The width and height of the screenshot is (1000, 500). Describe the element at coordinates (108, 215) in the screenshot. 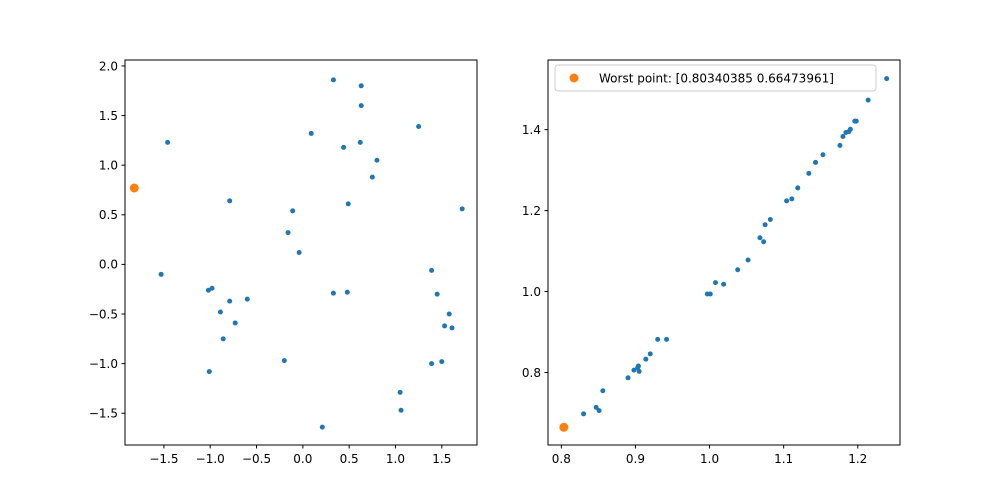

I see `left-y-tick-label: 0.5` at that location.